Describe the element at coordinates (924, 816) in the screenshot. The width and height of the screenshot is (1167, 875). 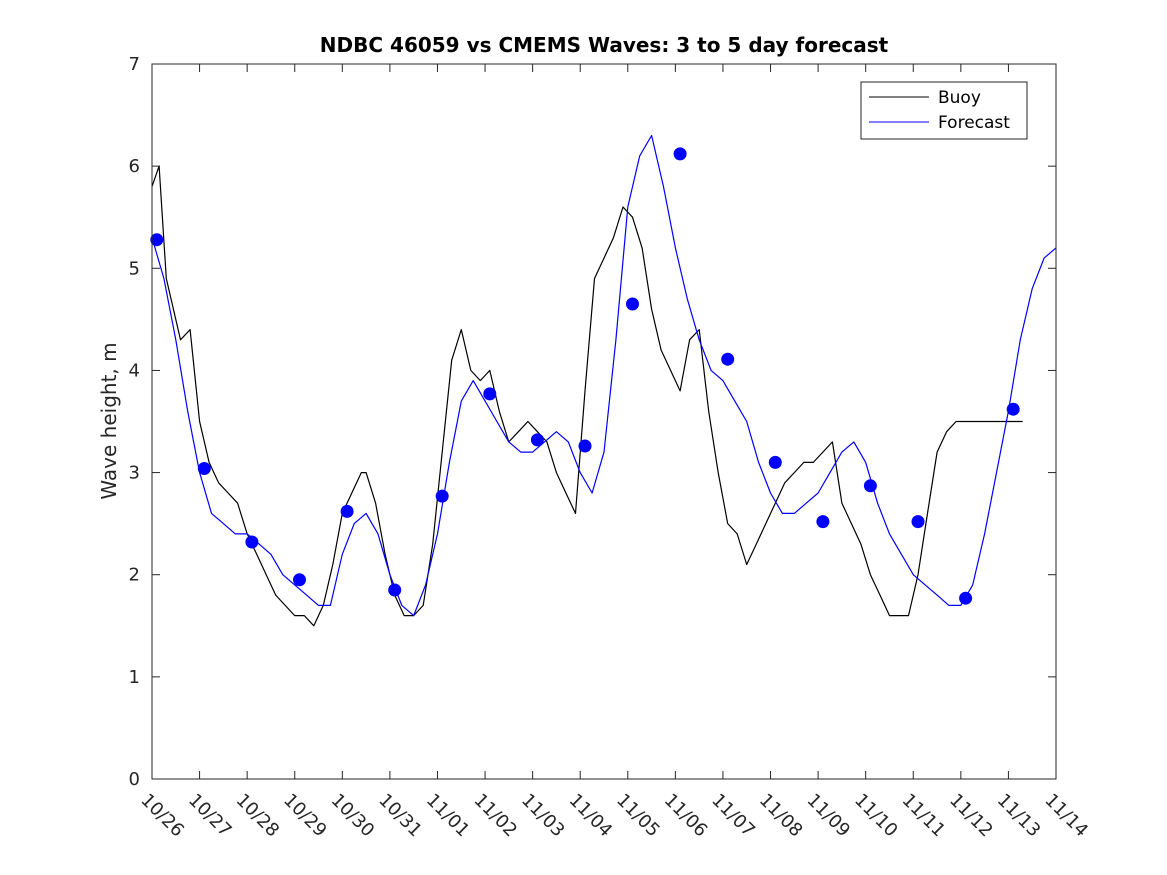
I see `x-tick-label: 11/11` at that location.